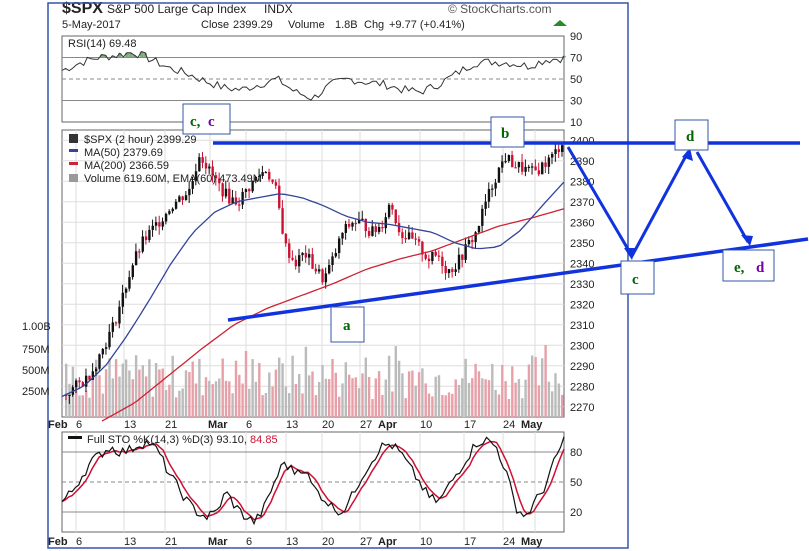 The height and width of the screenshot is (551, 809). I want to click on volume-tick-label: 1.00B, so click(36, 327).